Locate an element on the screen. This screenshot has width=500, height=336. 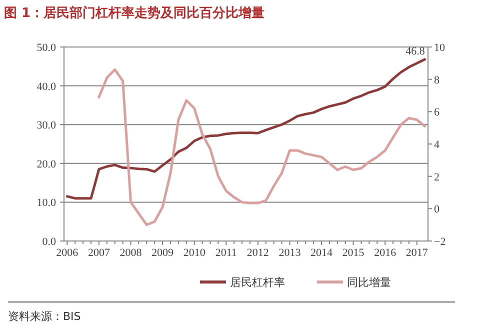
x-tick-label: 2016 is located at coordinates (385, 253).